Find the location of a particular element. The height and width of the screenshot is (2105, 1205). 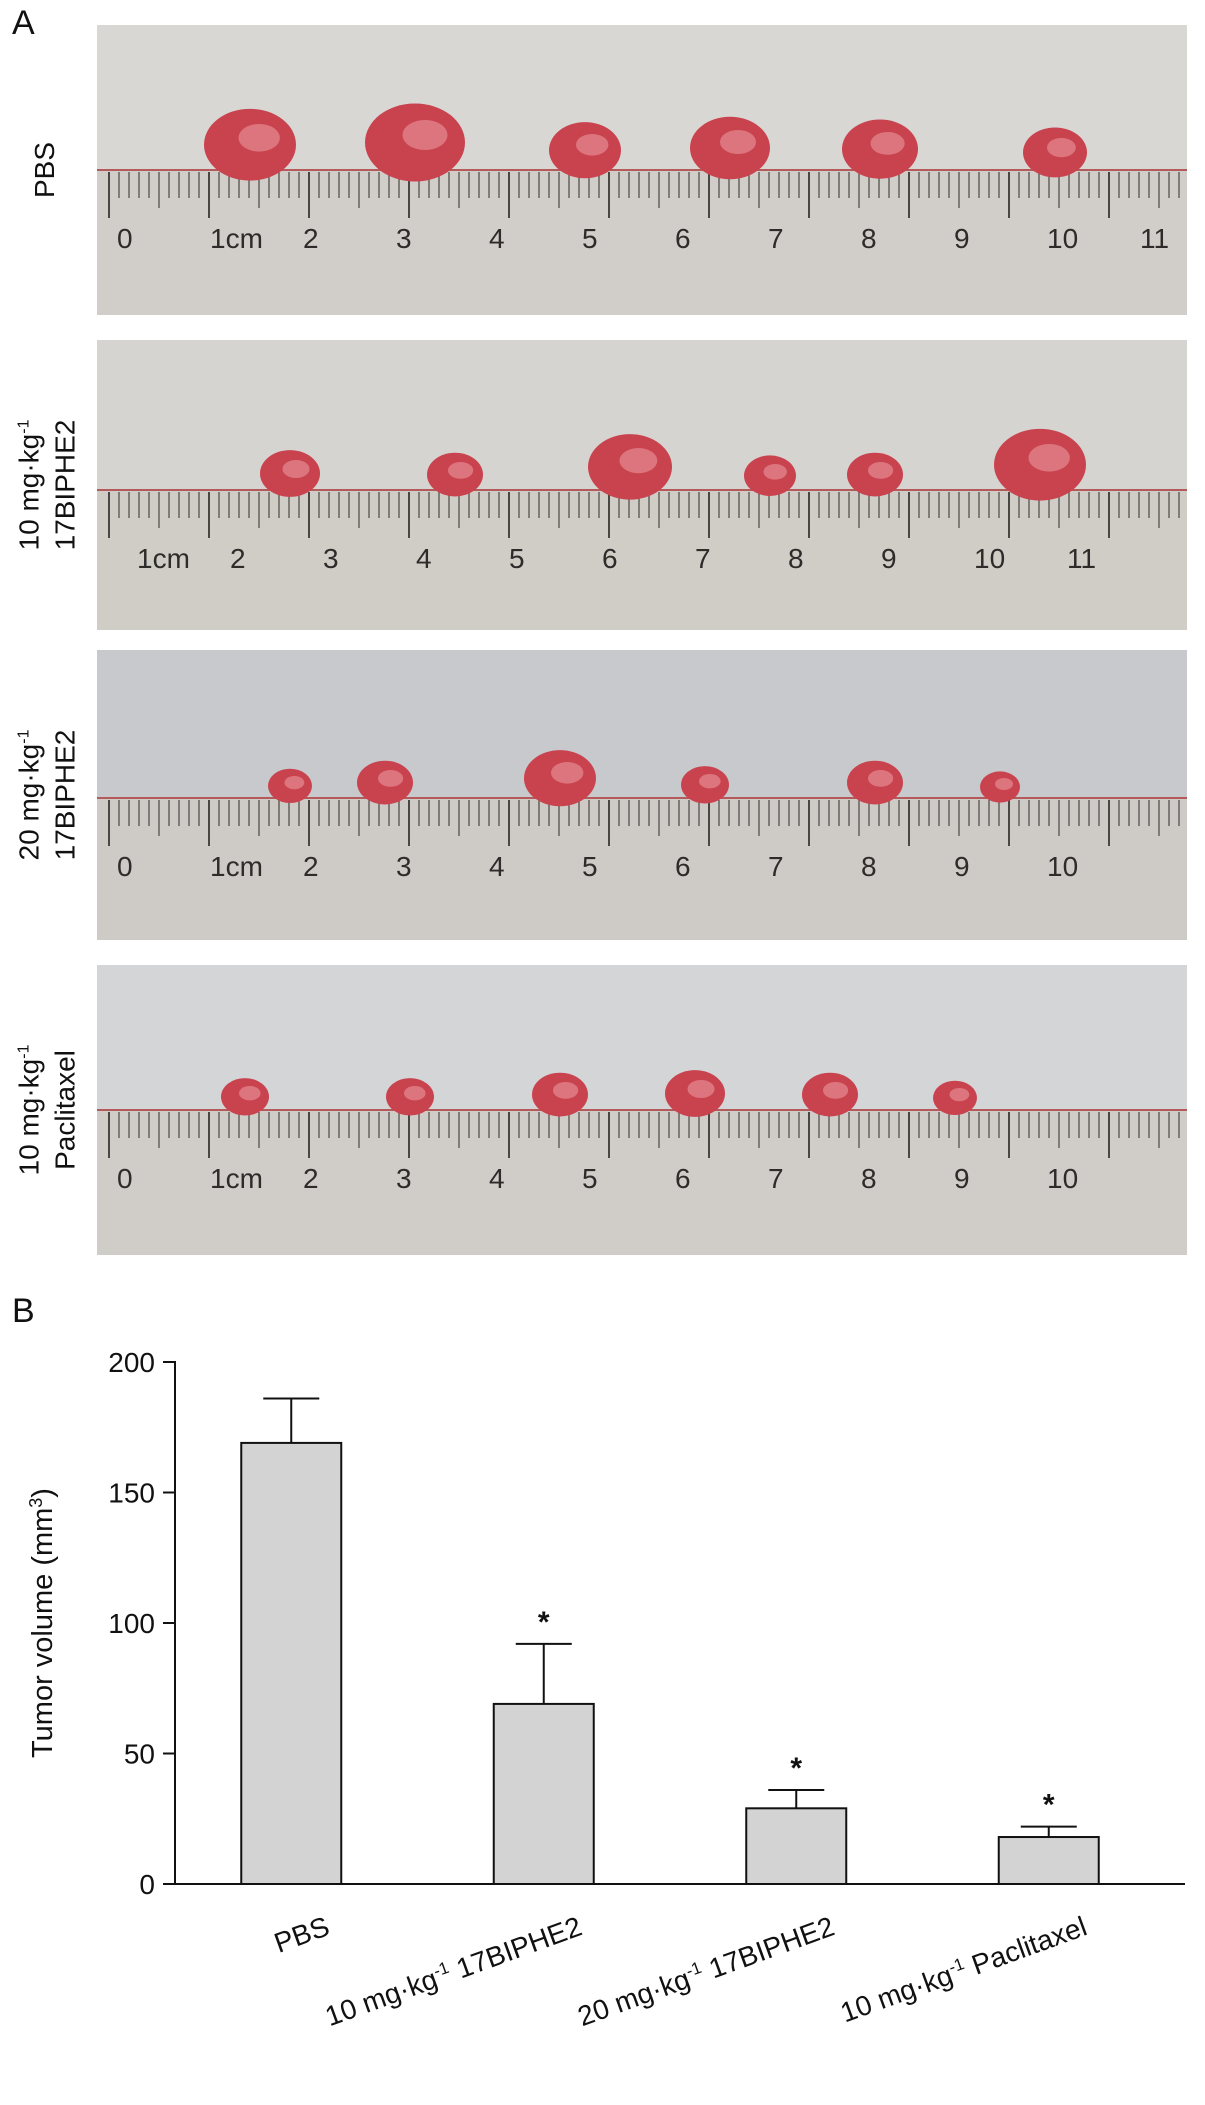

panel-a-letter: A is located at coordinates (23, 23).